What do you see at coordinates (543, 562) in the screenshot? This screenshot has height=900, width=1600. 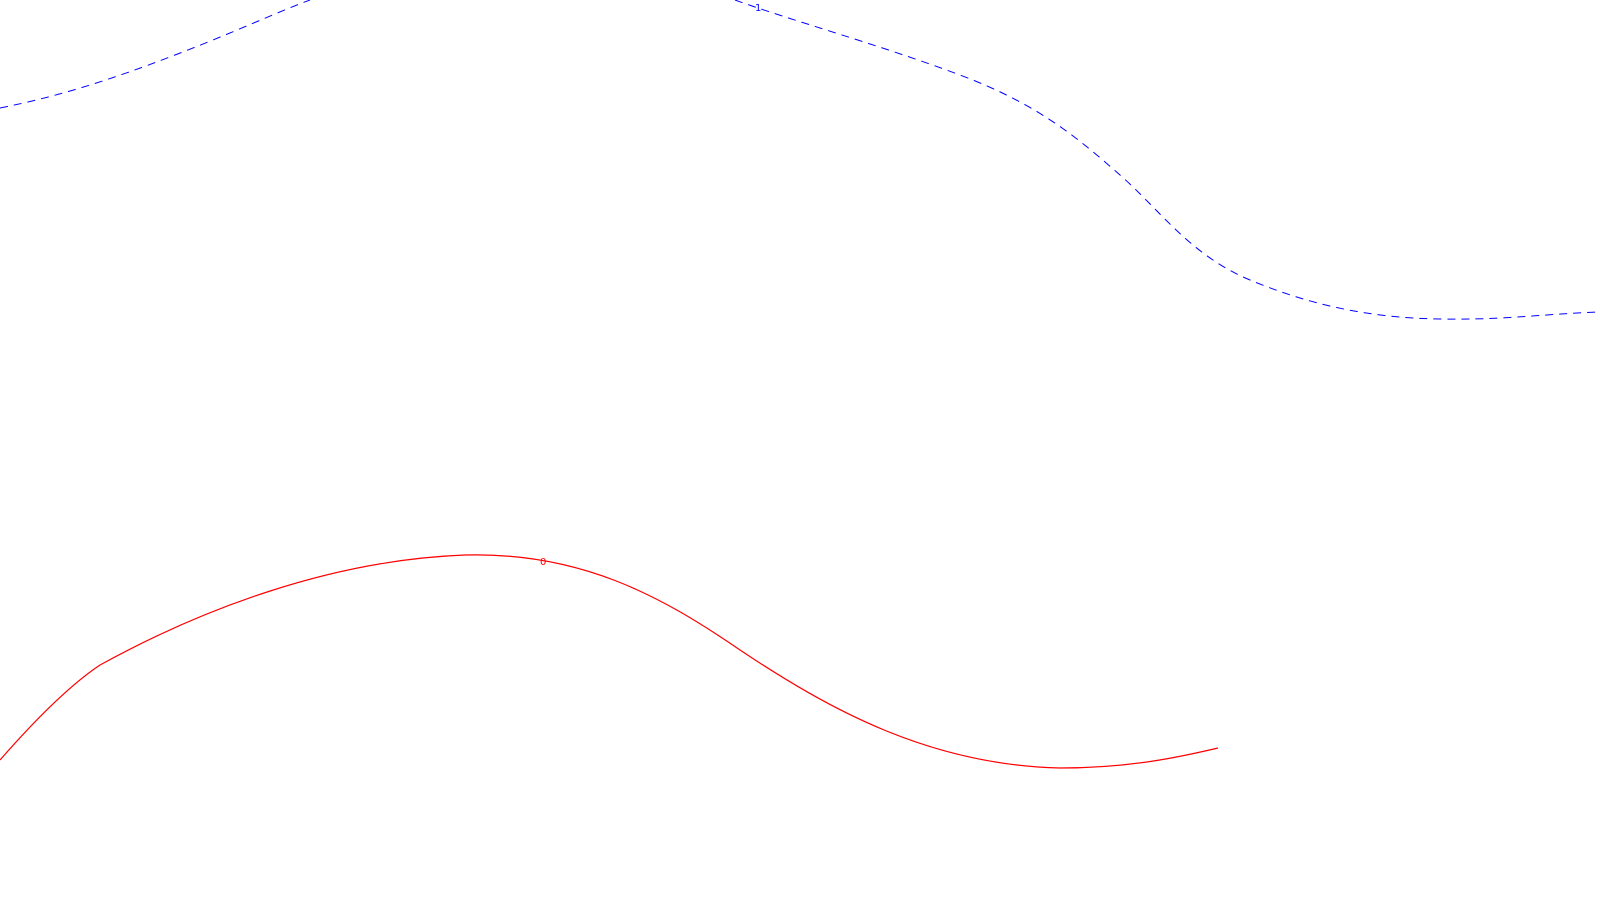 I see `curve-0-label: 0` at bounding box center [543, 562].